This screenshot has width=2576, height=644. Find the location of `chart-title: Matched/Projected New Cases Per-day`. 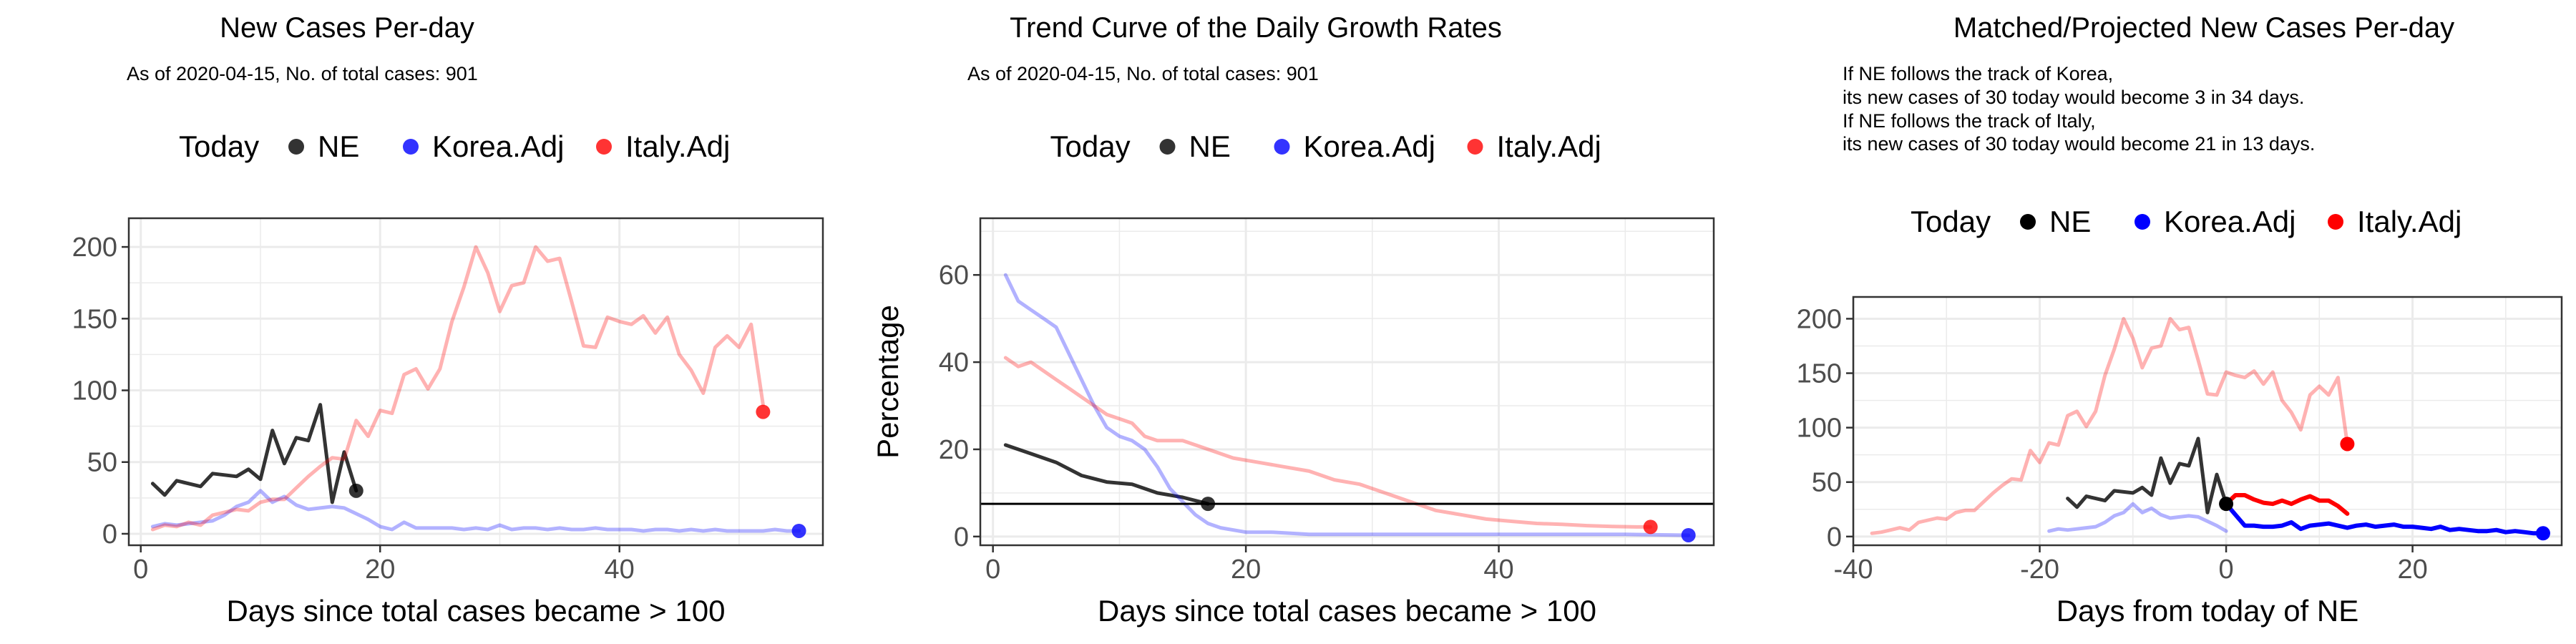

chart-title: Matched/Projected New Cases Per-day is located at coordinates (2203, 28).